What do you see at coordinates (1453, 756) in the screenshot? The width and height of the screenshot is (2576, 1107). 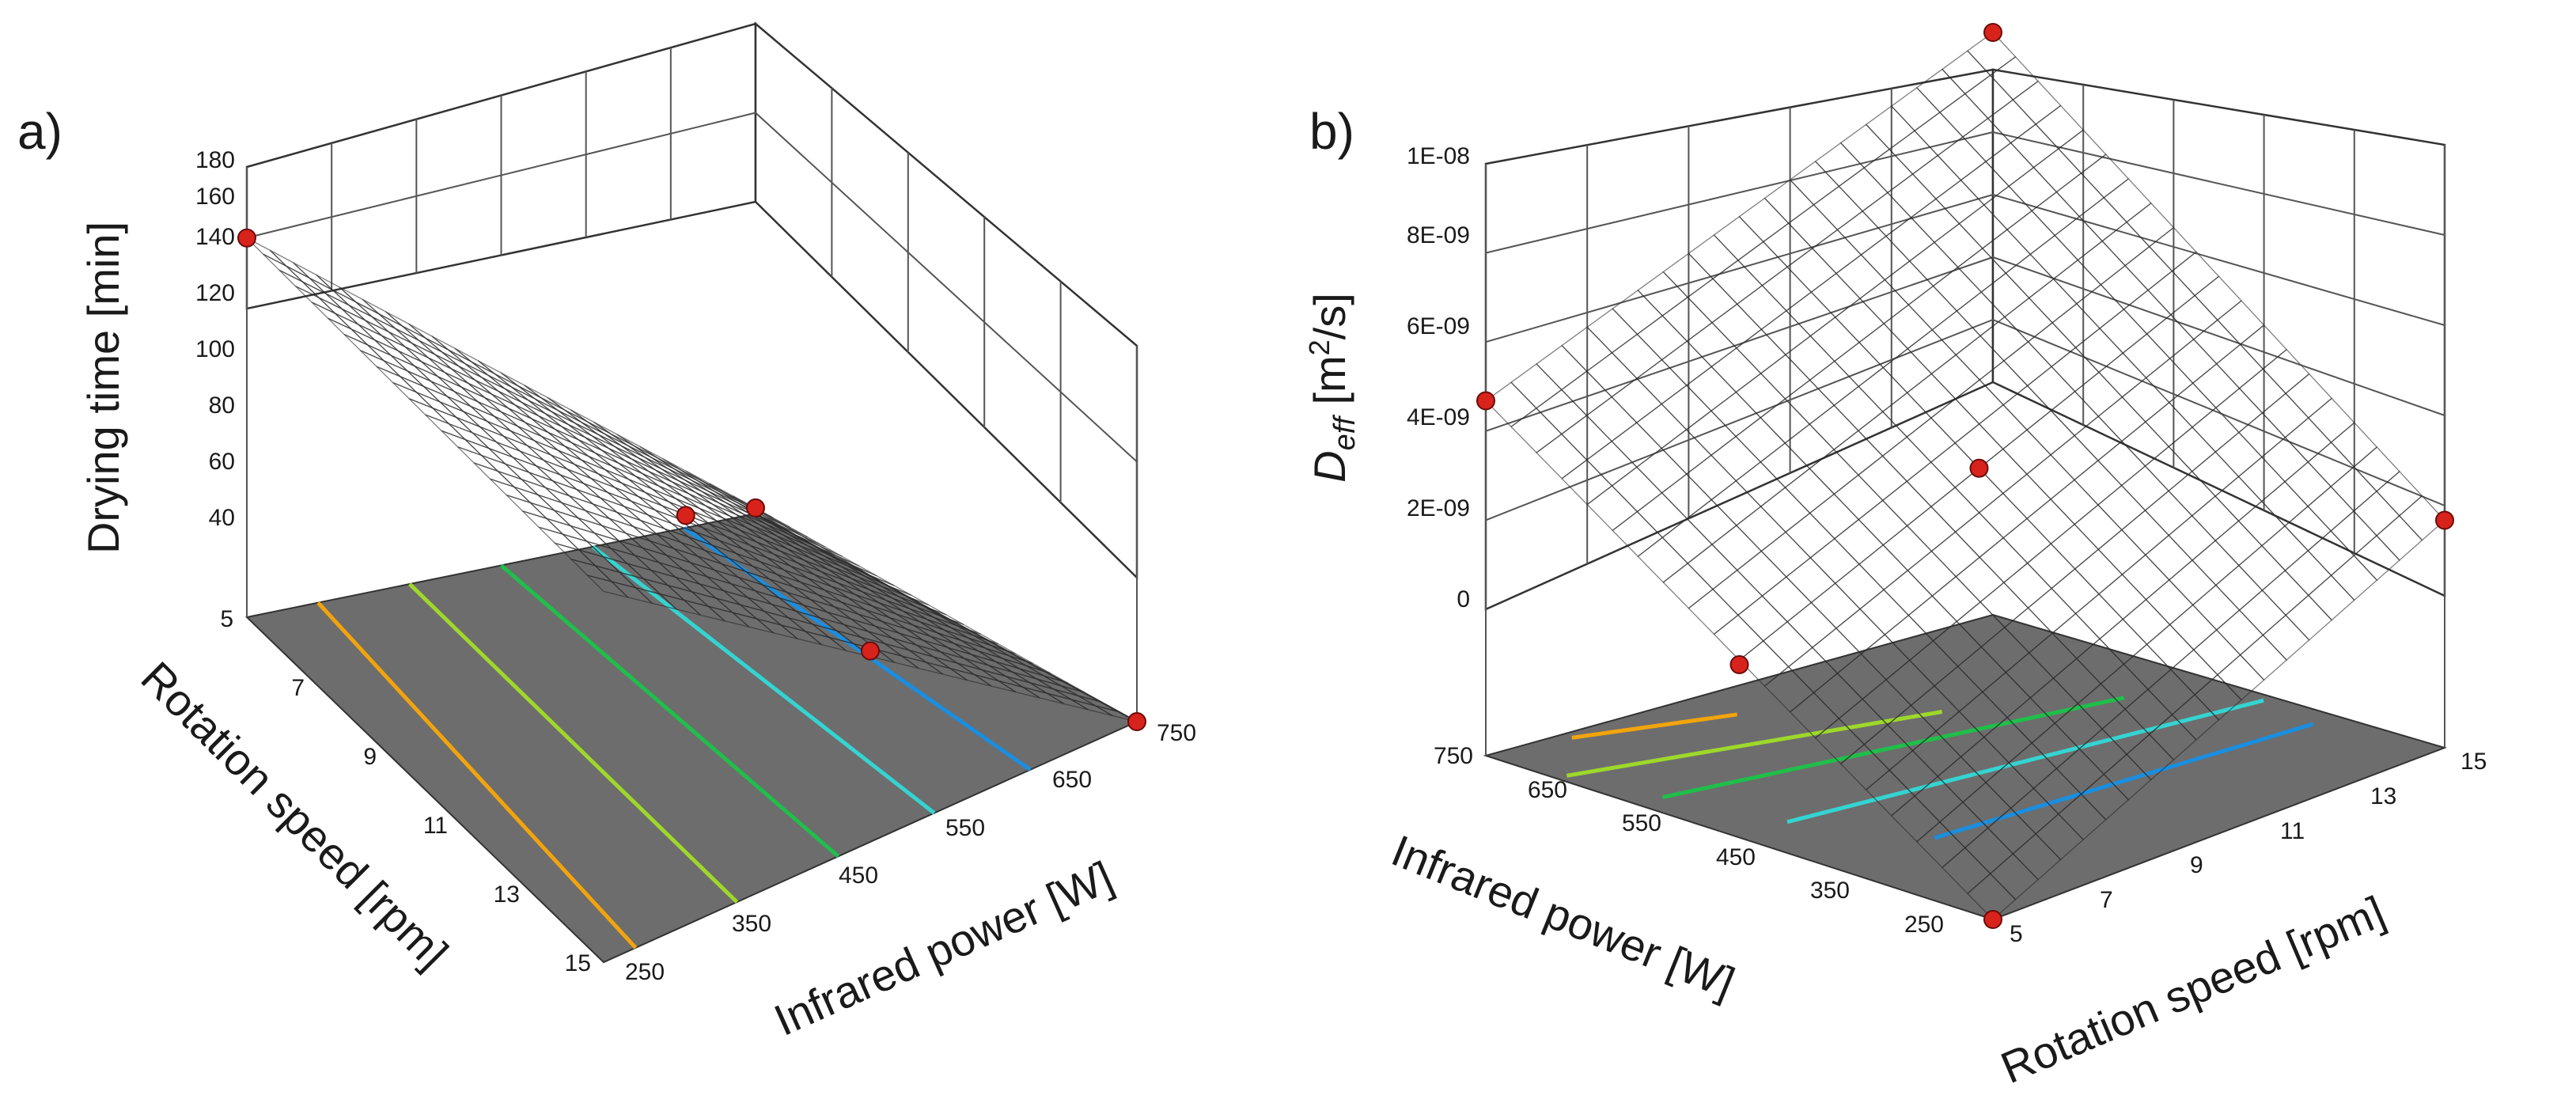 I see `chart-b-x-tick: 750` at bounding box center [1453, 756].